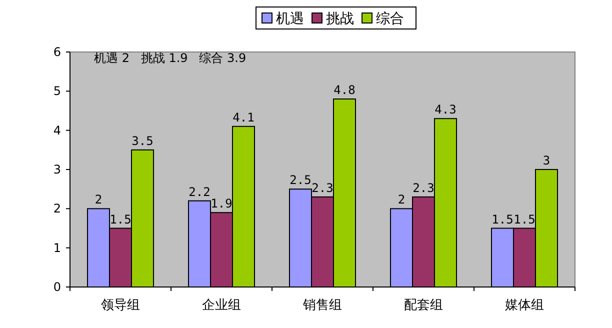  I want to click on x-tick-label: 企业组, so click(221, 305).